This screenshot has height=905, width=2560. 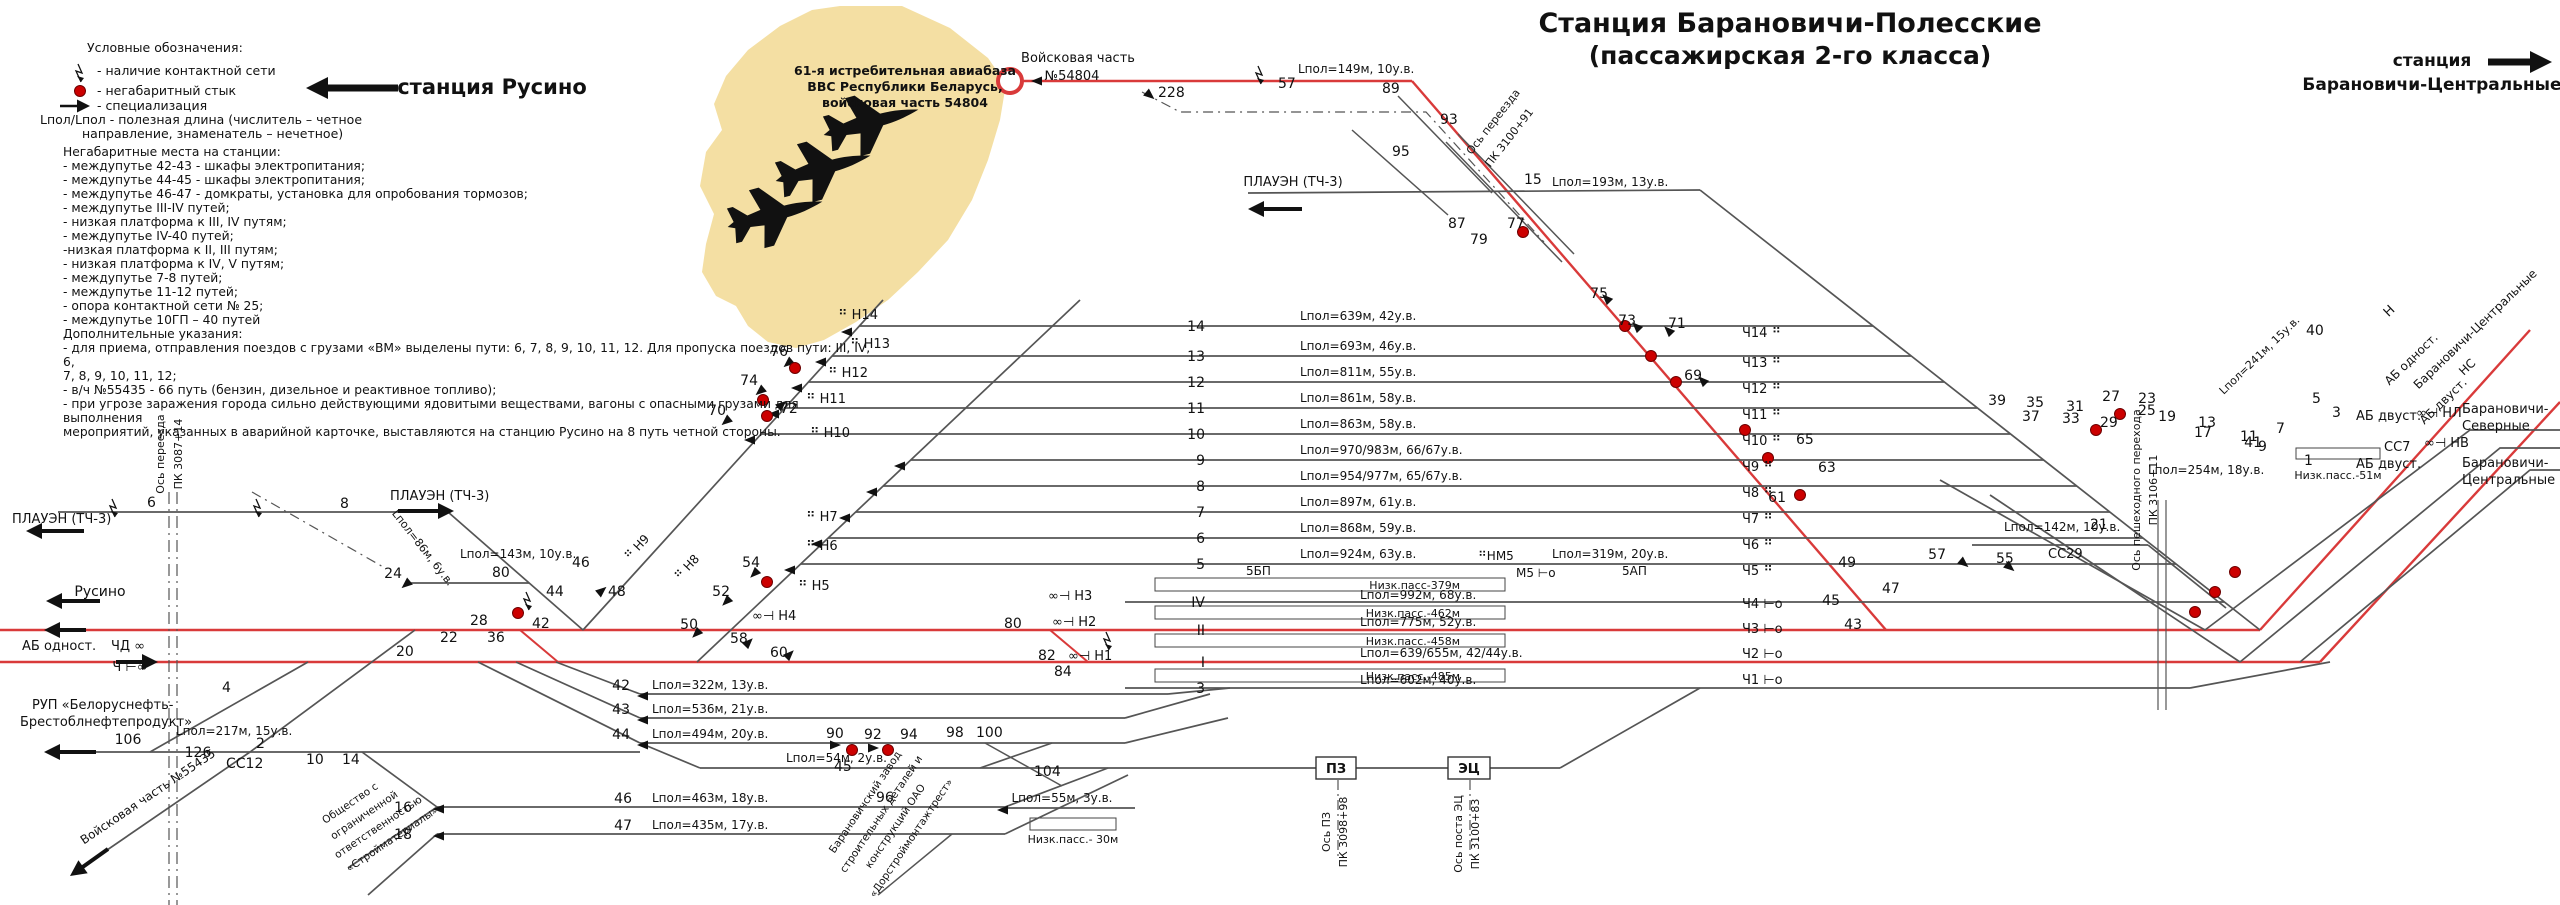 What do you see at coordinates (2280, 429) in the screenshot?
I see `diagram-label: 7` at bounding box center [2280, 429].